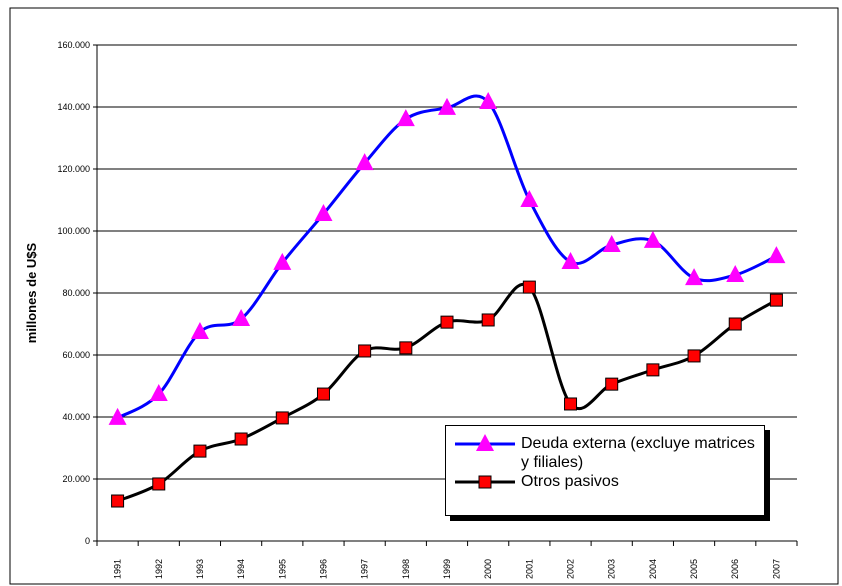  Describe the element at coordinates (365, 569) in the screenshot. I see `x-tick-label: 1997` at that location.